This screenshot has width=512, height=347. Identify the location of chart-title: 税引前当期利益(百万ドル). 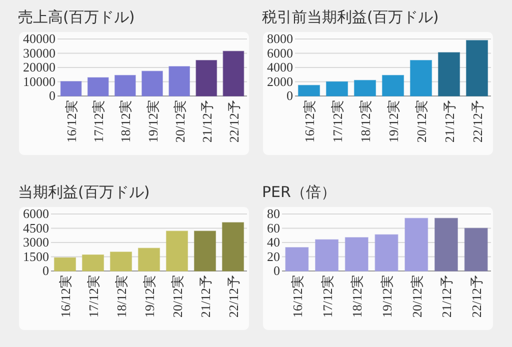
(350, 17).